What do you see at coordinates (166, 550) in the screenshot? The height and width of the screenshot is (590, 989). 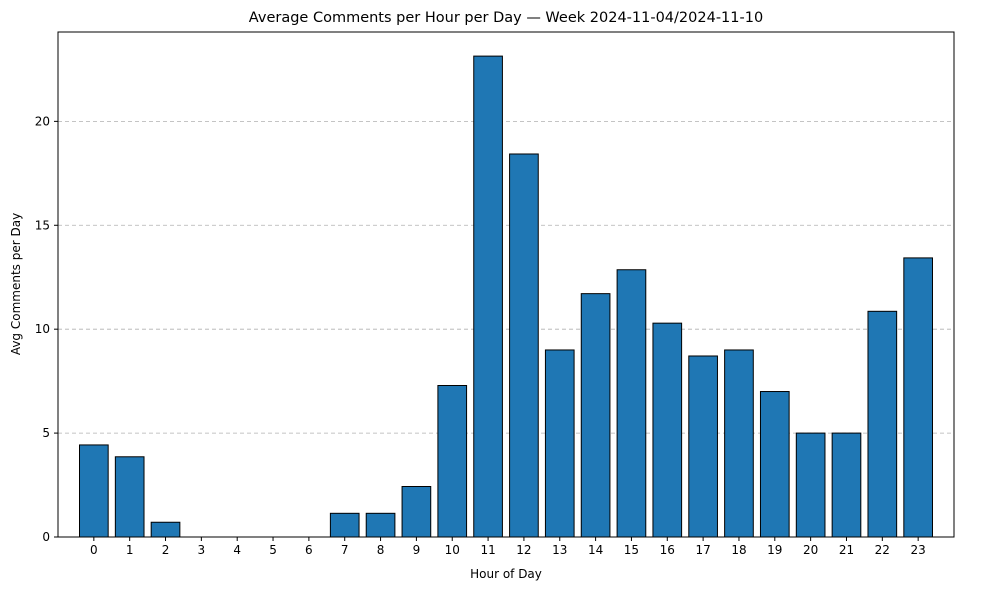 I see `x-tick-label: 2` at bounding box center [166, 550].